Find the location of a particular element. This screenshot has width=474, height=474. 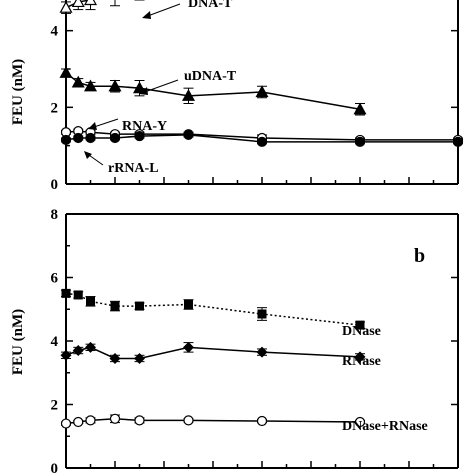

panel-b-ytick-label: 2 is located at coordinates (55, 406).